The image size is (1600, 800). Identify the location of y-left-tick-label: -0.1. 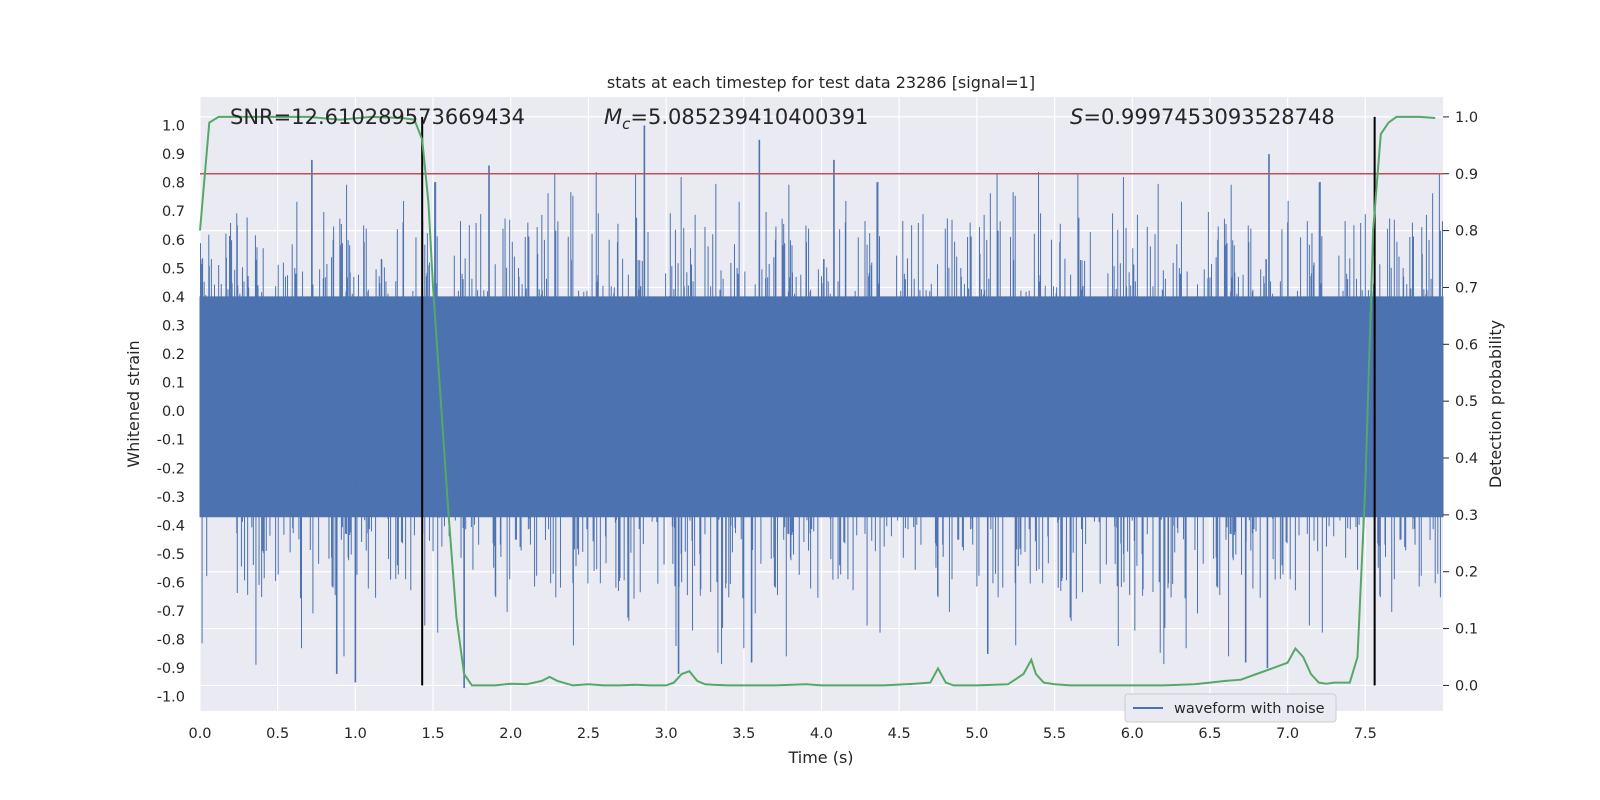
(171, 441).